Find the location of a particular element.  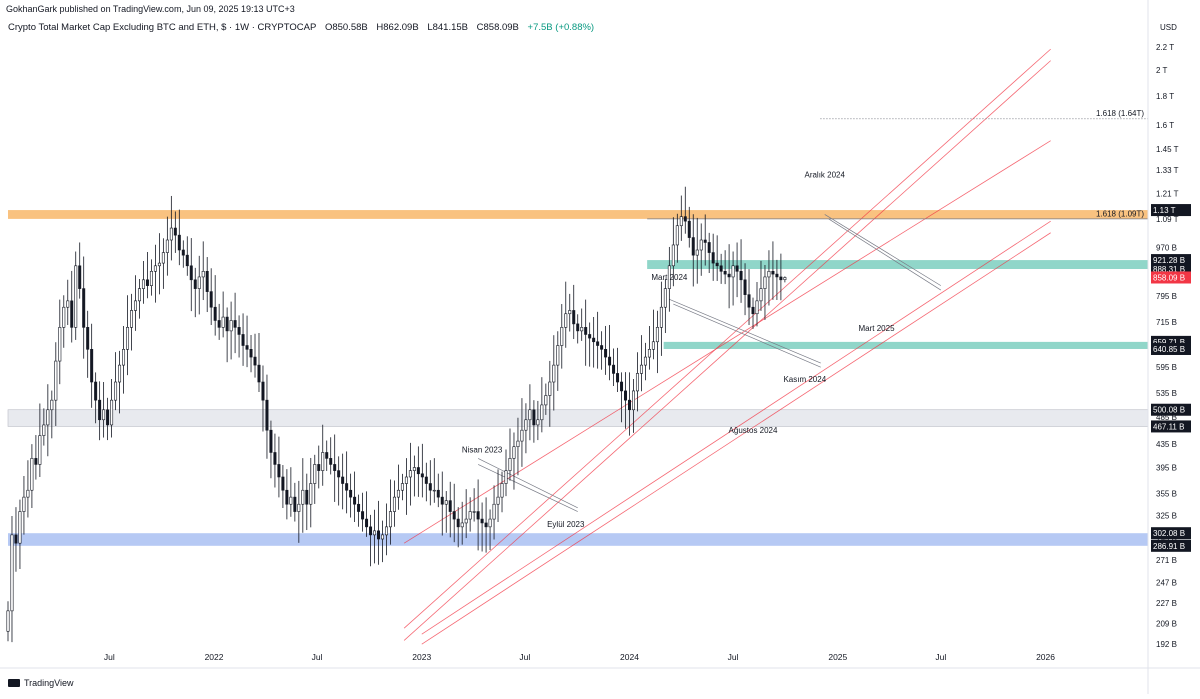

price-badge-label: 286.91 B is located at coordinates (1169, 546).